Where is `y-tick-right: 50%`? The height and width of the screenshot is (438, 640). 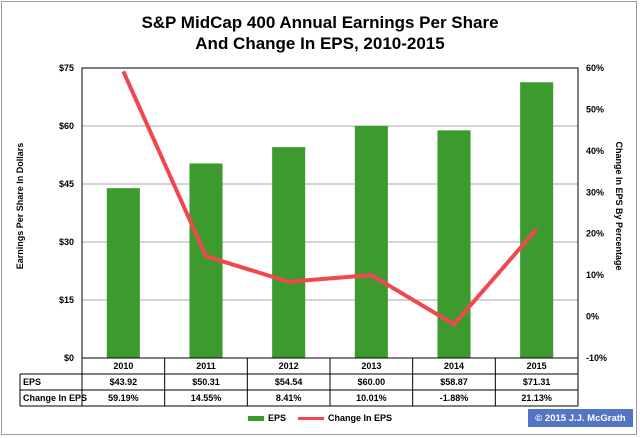 y-tick-right: 50% is located at coordinates (595, 109).